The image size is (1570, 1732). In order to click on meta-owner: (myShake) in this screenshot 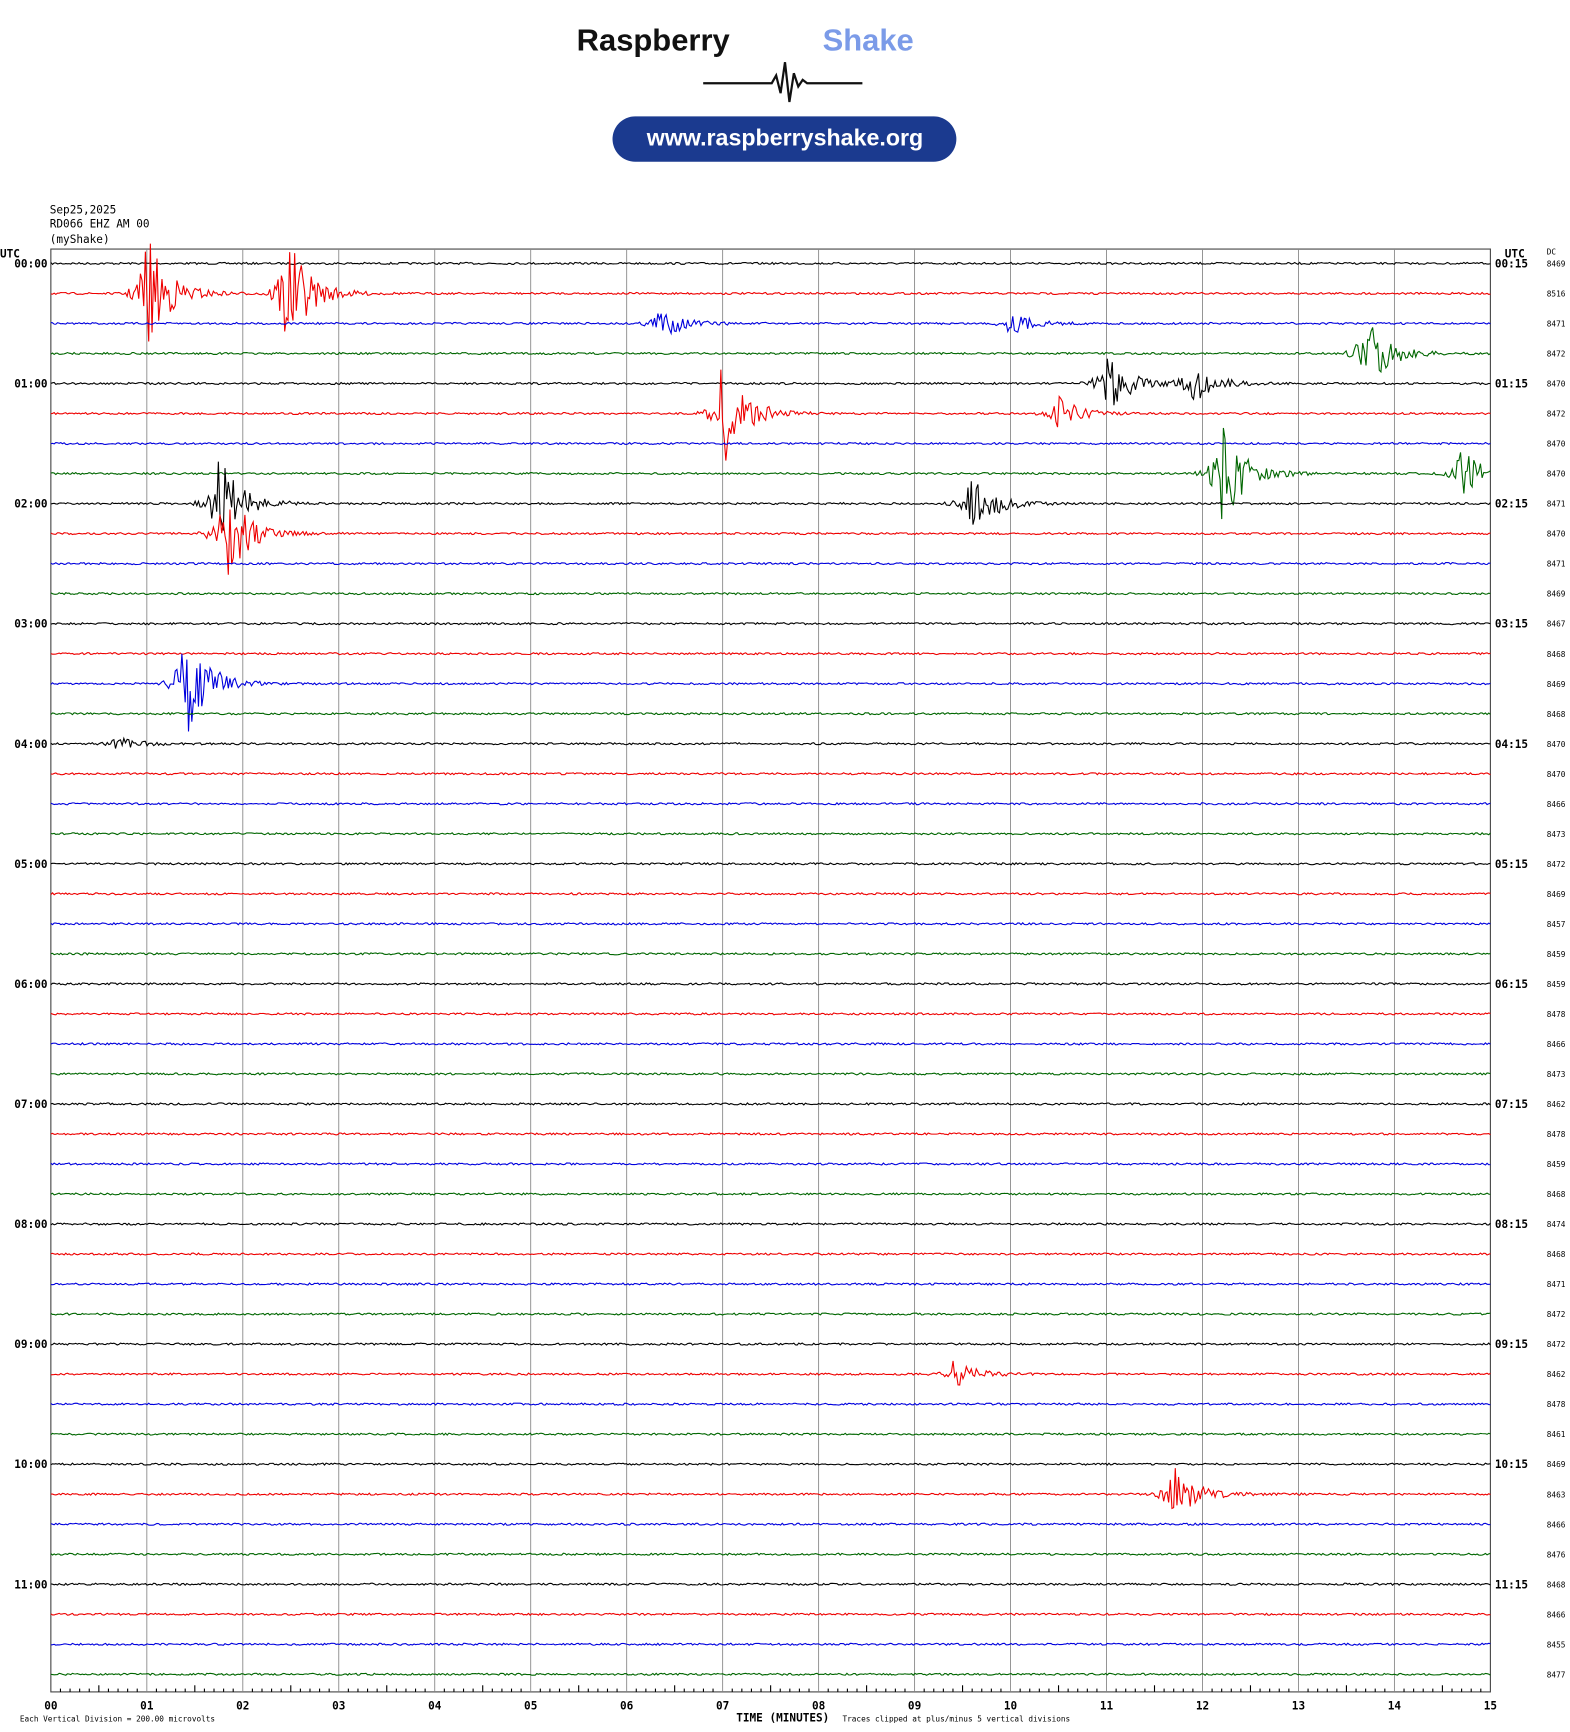, I will do `click(80, 239)`.